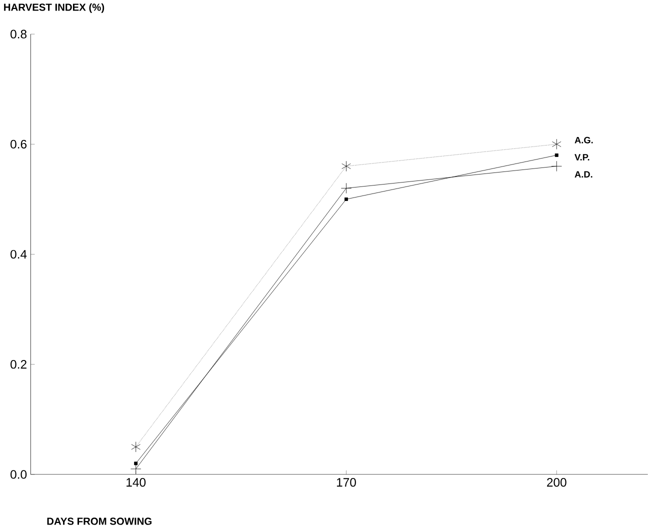 The height and width of the screenshot is (528, 648). Describe the element at coordinates (582, 157) in the screenshot. I see `series-label: V.P.` at that location.